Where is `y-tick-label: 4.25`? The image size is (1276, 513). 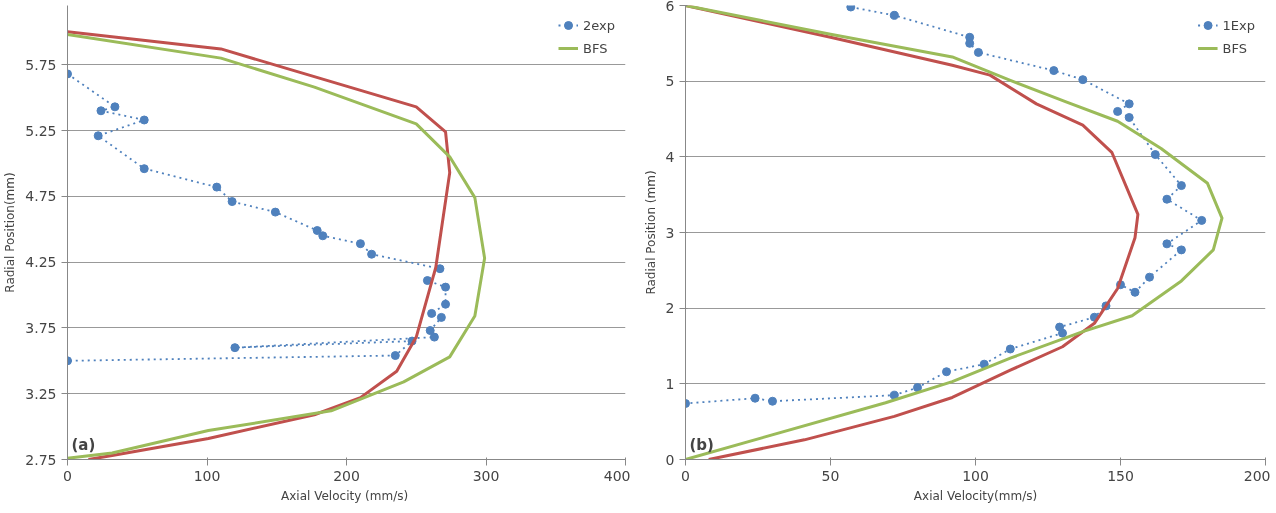 y-tick-label: 4.25 is located at coordinates (41, 262).